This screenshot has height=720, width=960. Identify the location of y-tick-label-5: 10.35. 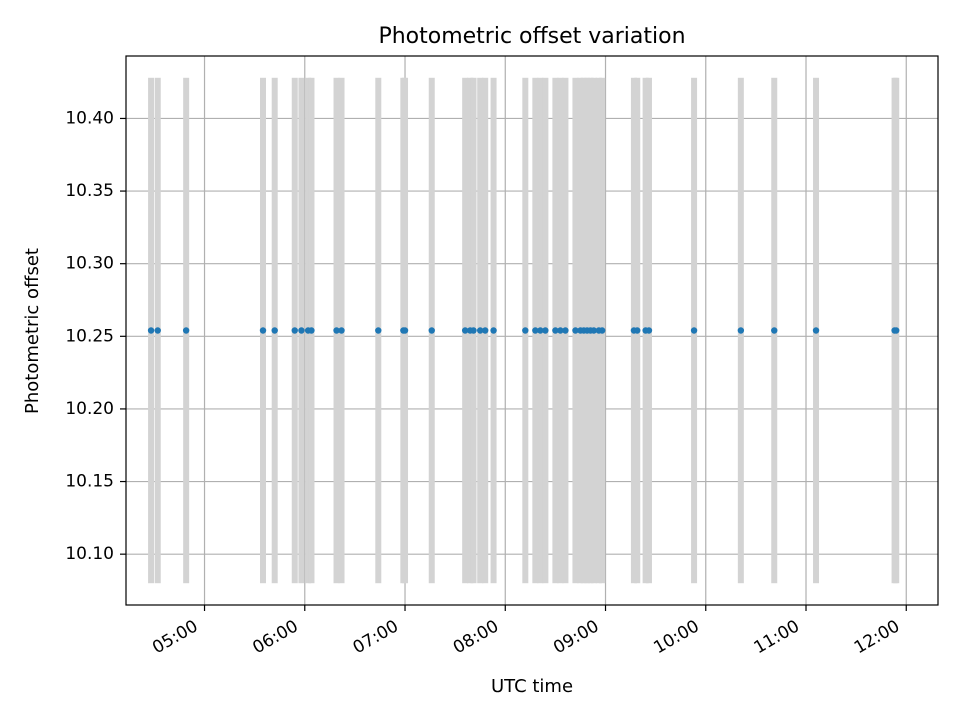
(89, 191).